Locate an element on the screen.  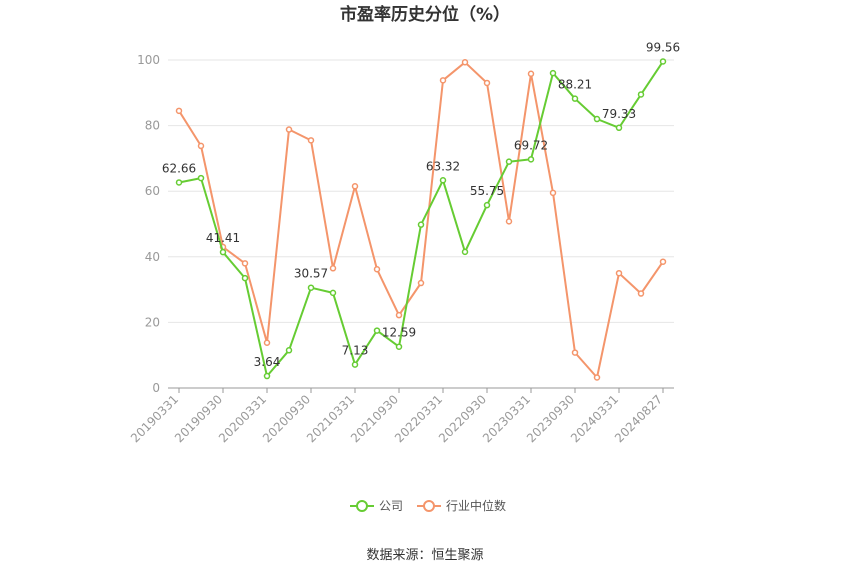
data-label: 55.75 is located at coordinates (487, 191).